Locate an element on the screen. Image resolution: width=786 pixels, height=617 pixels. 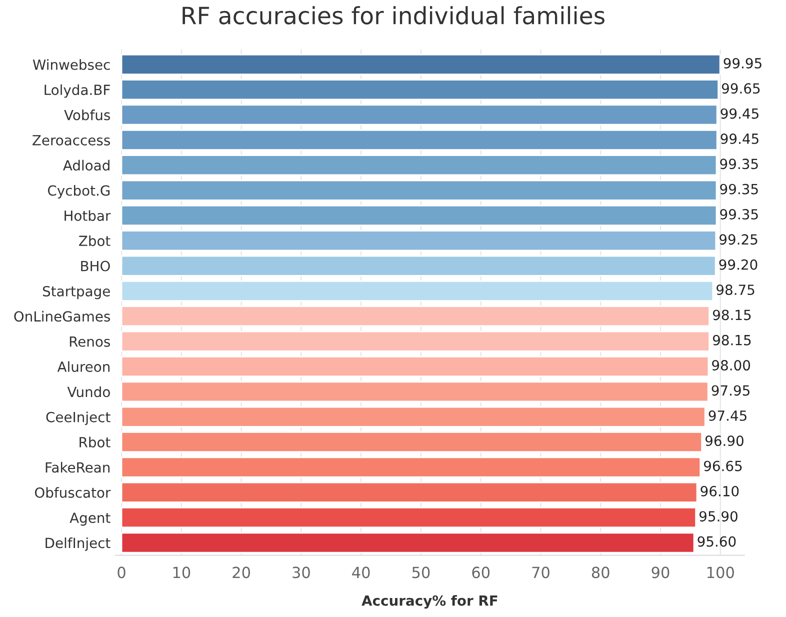
y-tick-label: Rbot is located at coordinates (95, 442).